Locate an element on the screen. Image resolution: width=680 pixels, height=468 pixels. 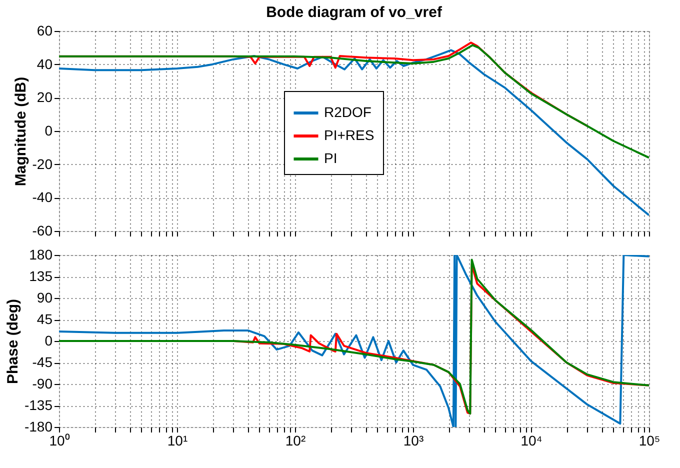
y-tick-label: -60 is located at coordinates (42, 230).